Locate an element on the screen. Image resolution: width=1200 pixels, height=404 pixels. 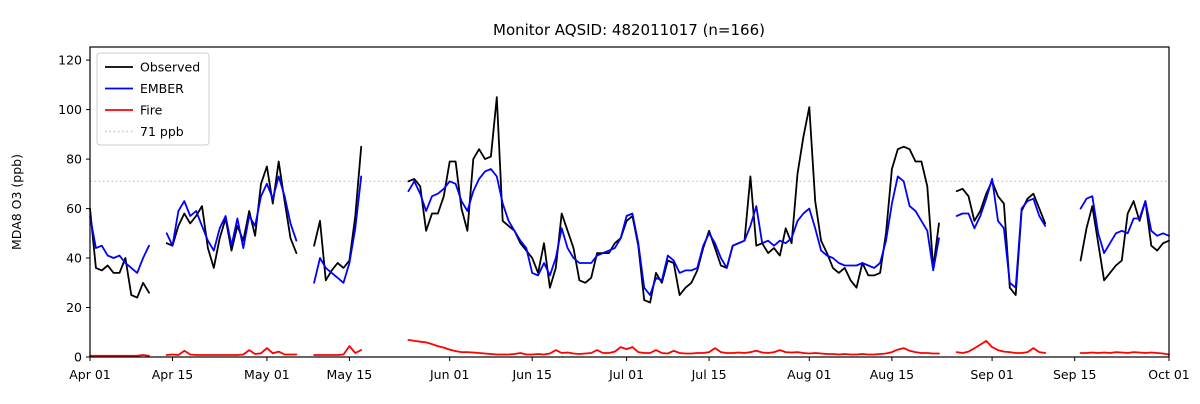
x-tick-label: Jul 15 is located at coordinates (709, 374).